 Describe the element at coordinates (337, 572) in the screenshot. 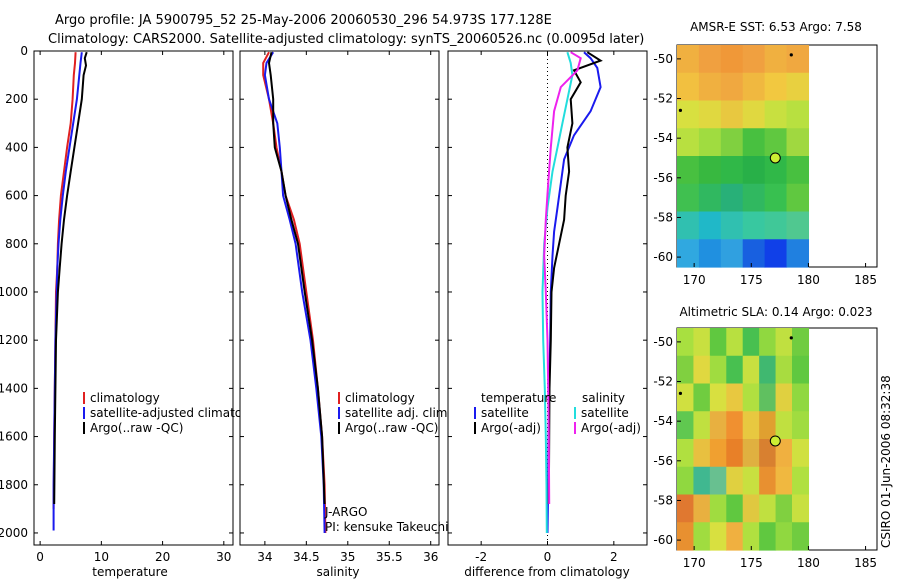

I see `salinity-xlabel: salinity` at that location.